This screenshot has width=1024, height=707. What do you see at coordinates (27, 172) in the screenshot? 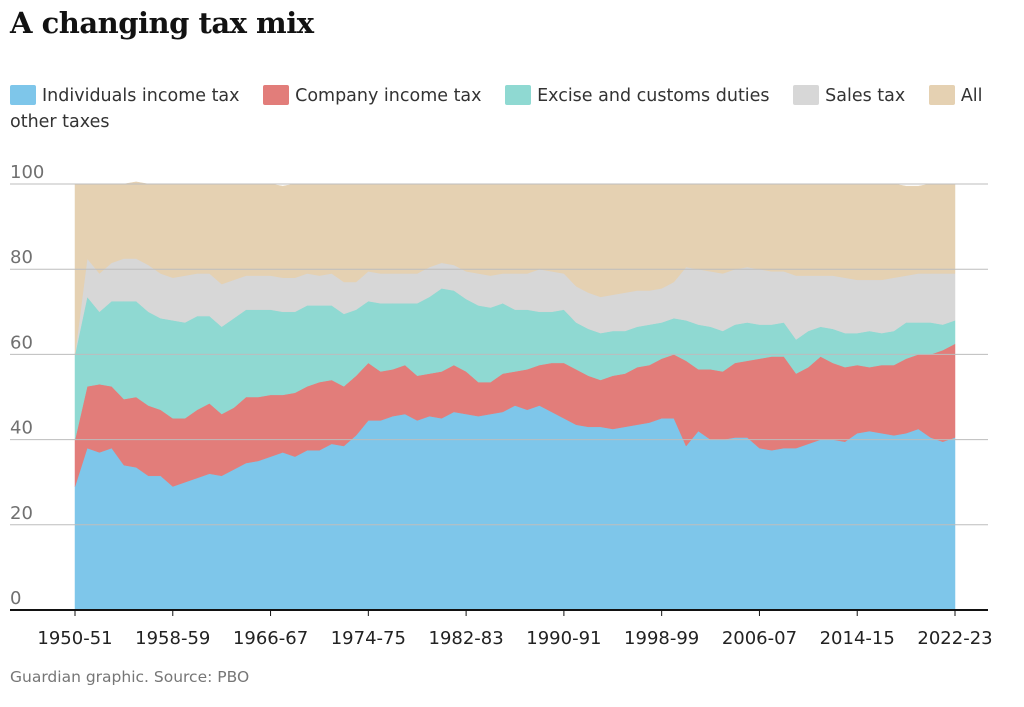
I see `y-tick-label-100: 100` at bounding box center [27, 172].